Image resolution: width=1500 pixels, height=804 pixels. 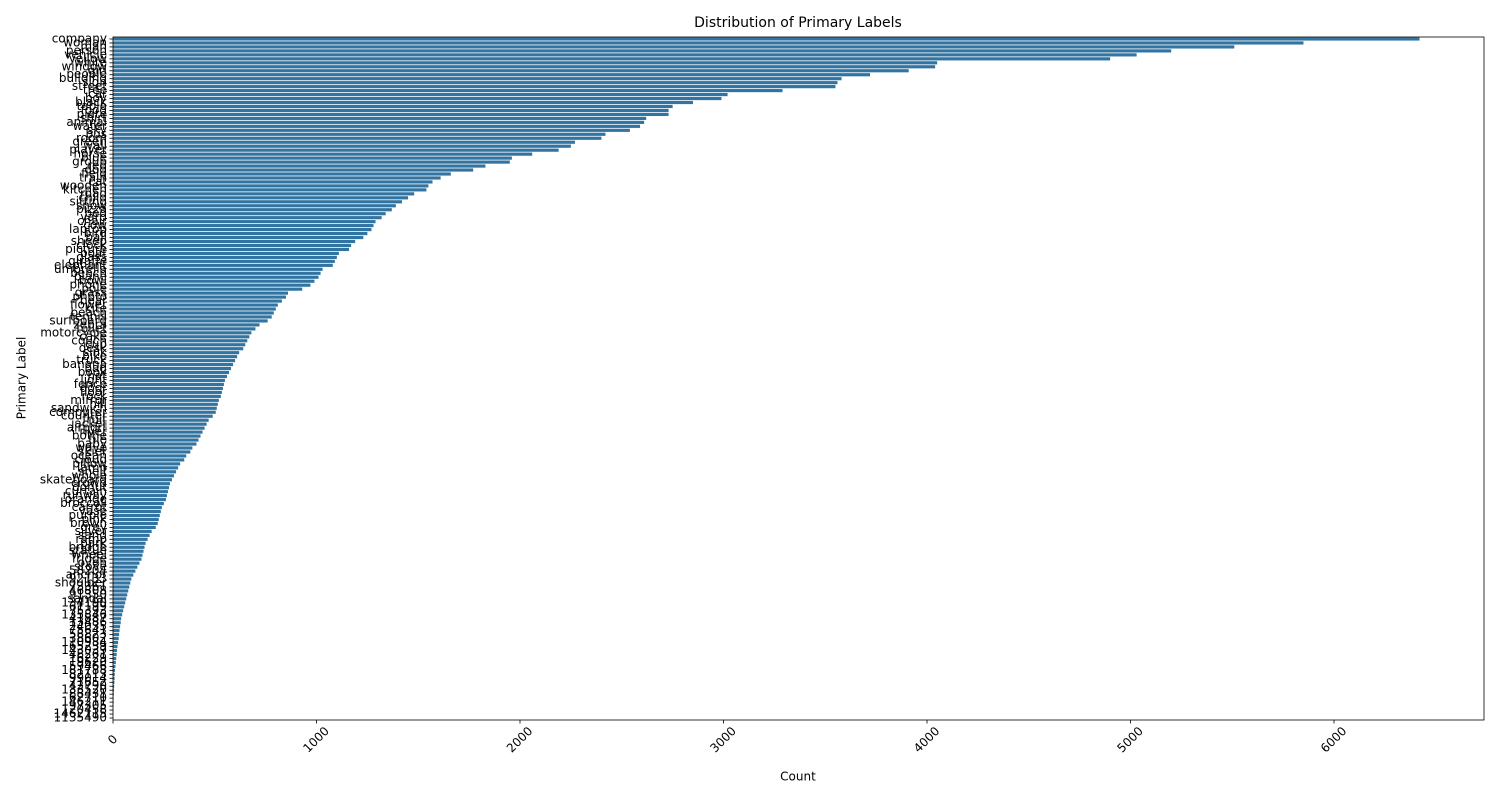 I want to click on x-tick-label: 2000, so click(x=519, y=739).